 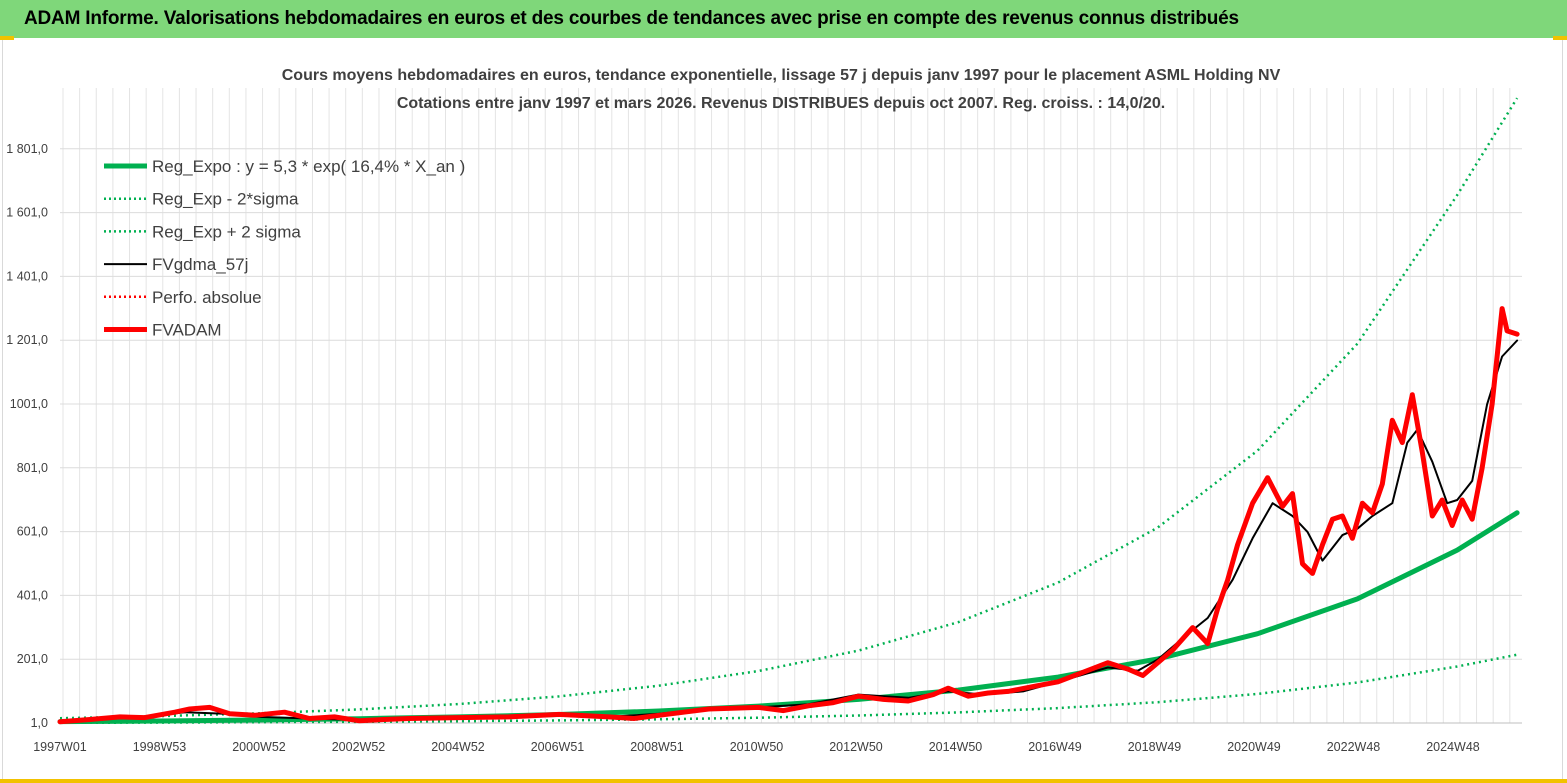 I want to click on y-tick-label: 1,0, so click(x=39, y=723).